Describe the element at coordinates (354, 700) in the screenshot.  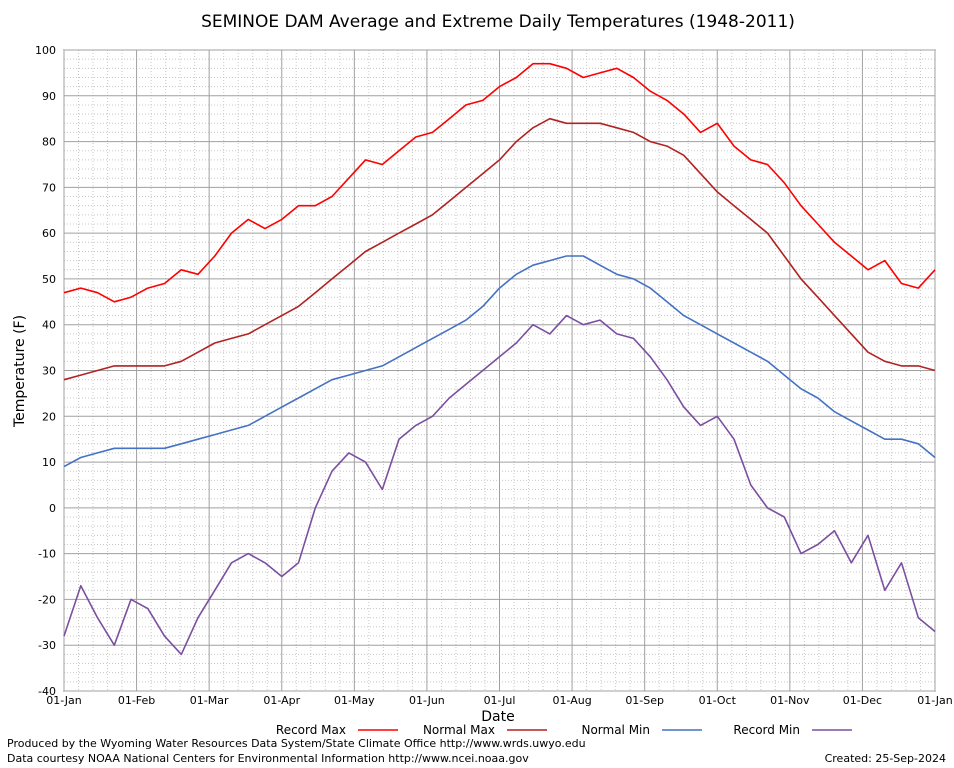
I see `x-tick-label: 01-May` at that location.